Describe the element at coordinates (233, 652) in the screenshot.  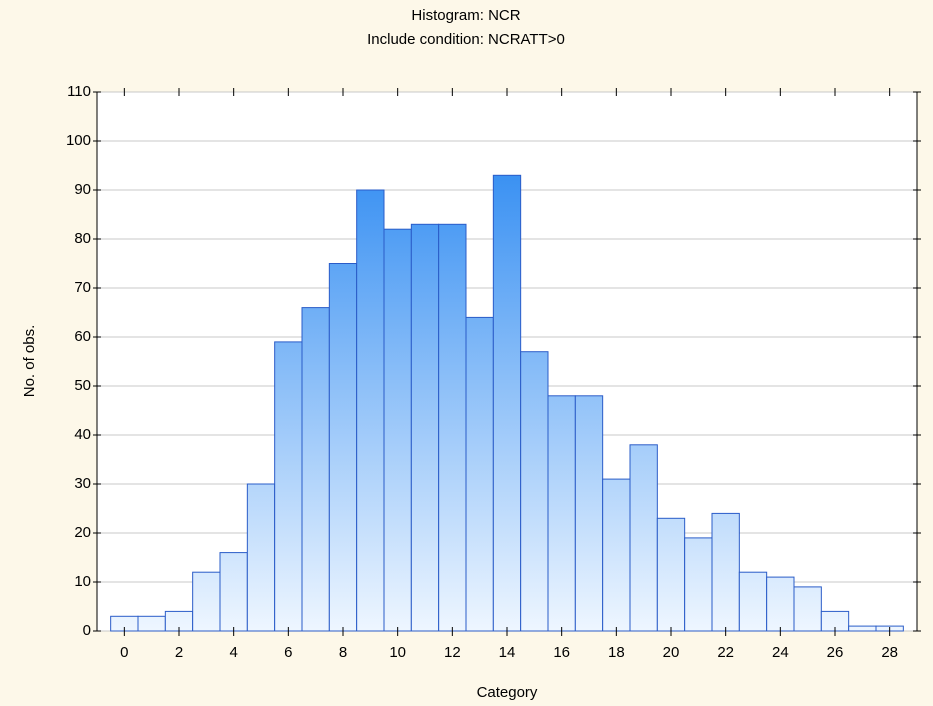
I see `x-tick-label: 4` at that location.